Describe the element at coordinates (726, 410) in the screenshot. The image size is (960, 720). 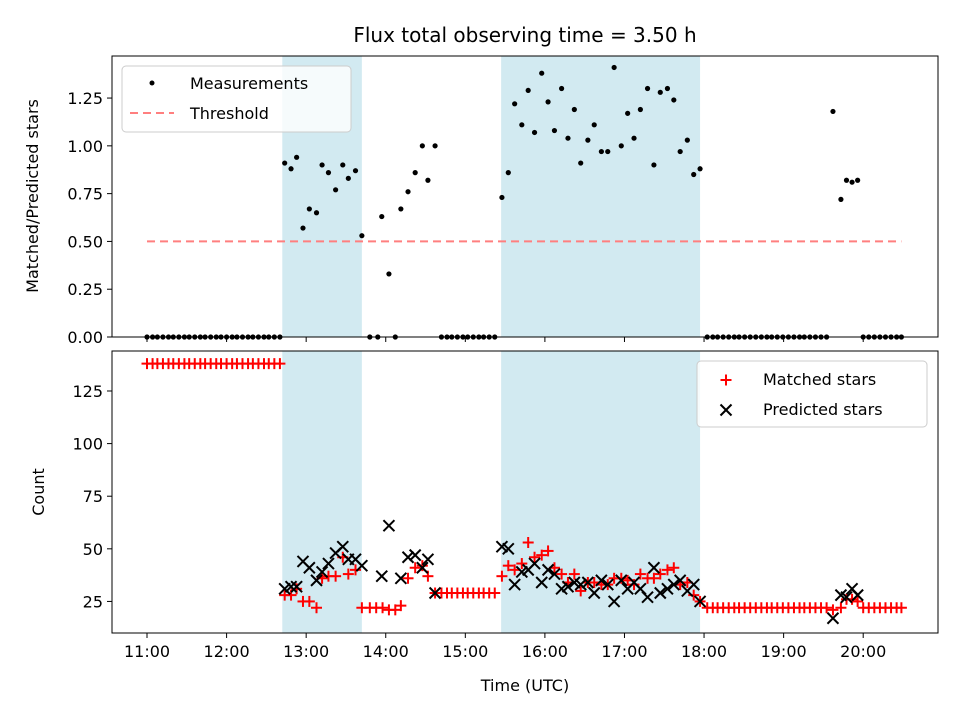
I see `legend-x-glyph` at that location.